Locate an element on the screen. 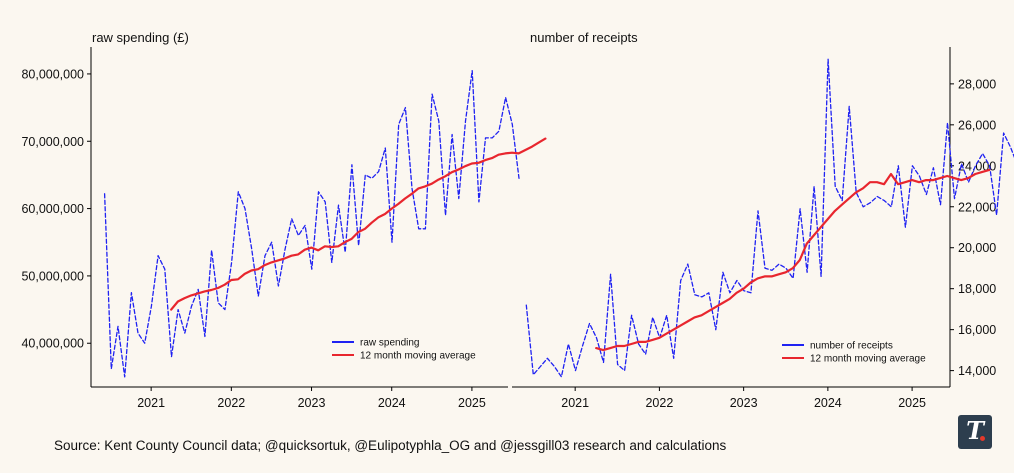 This screenshot has width=1014, height=473. y-tick-label: 20,000 is located at coordinates (977, 248).